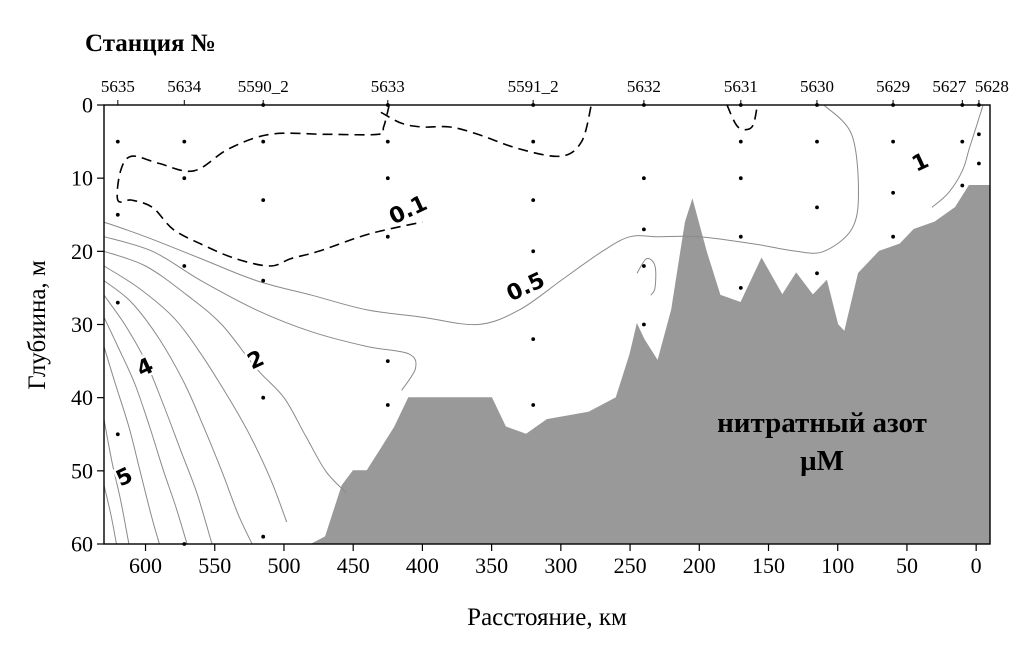 This screenshot has width=1026, height=645. I want to click on station-header: Станция №, so click(150, 43).